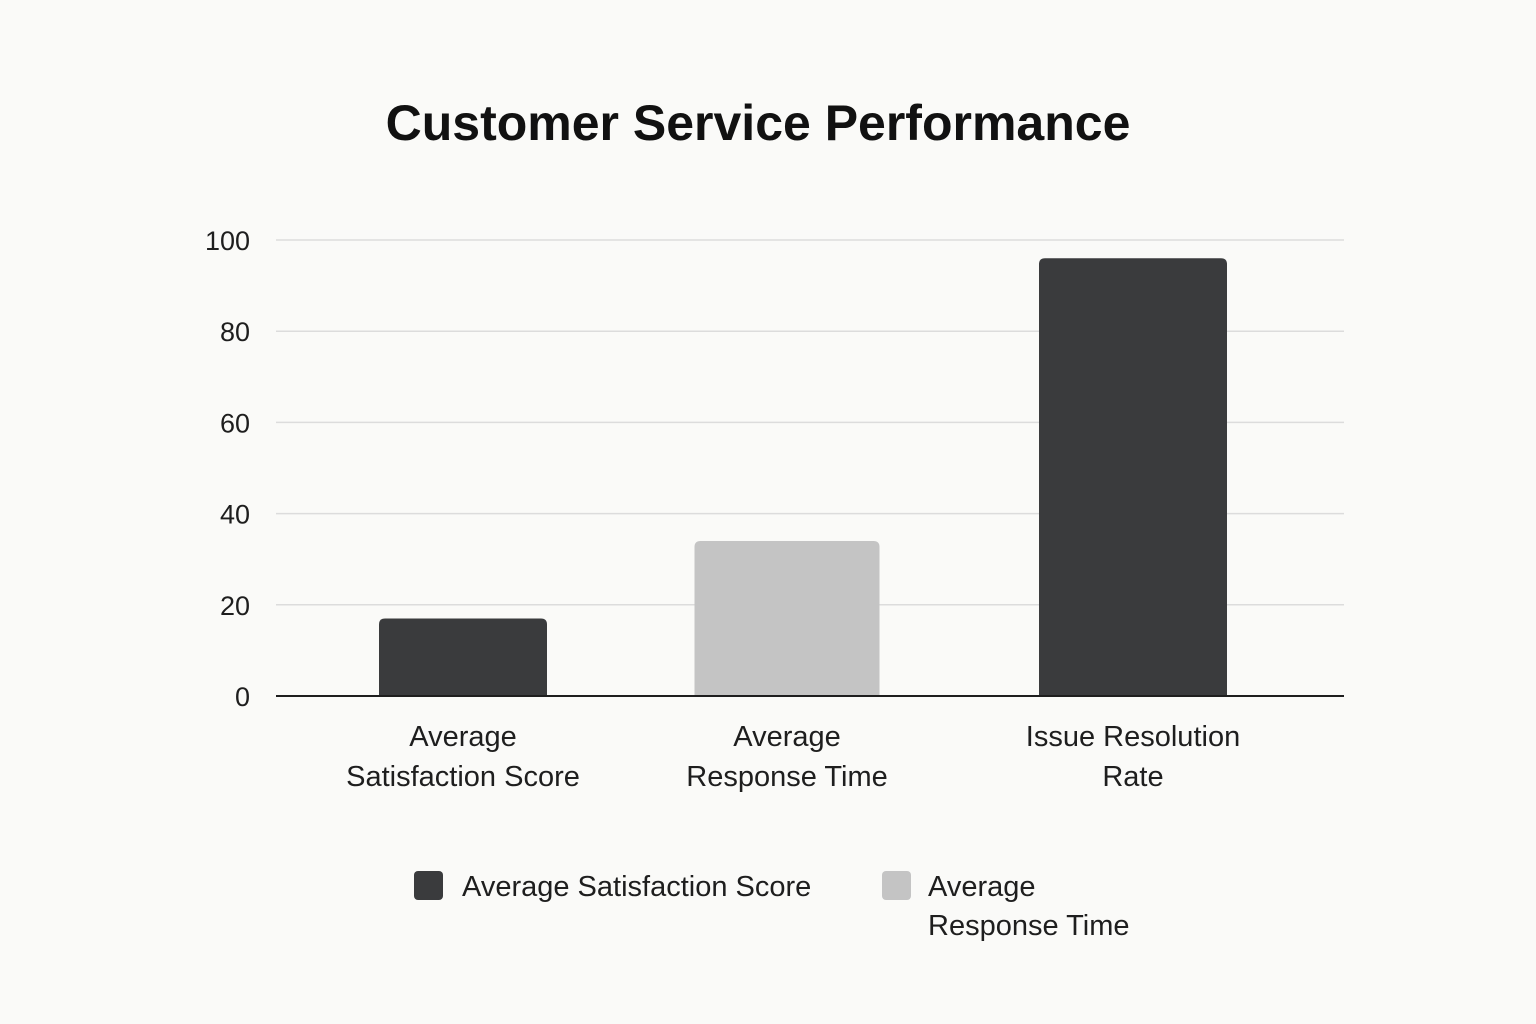 The height and width of the screenshot is (1024, 1536). Describe the element at coordinates (227, 241) in the screenshot. I see `y-tick-label: 100` at that location.